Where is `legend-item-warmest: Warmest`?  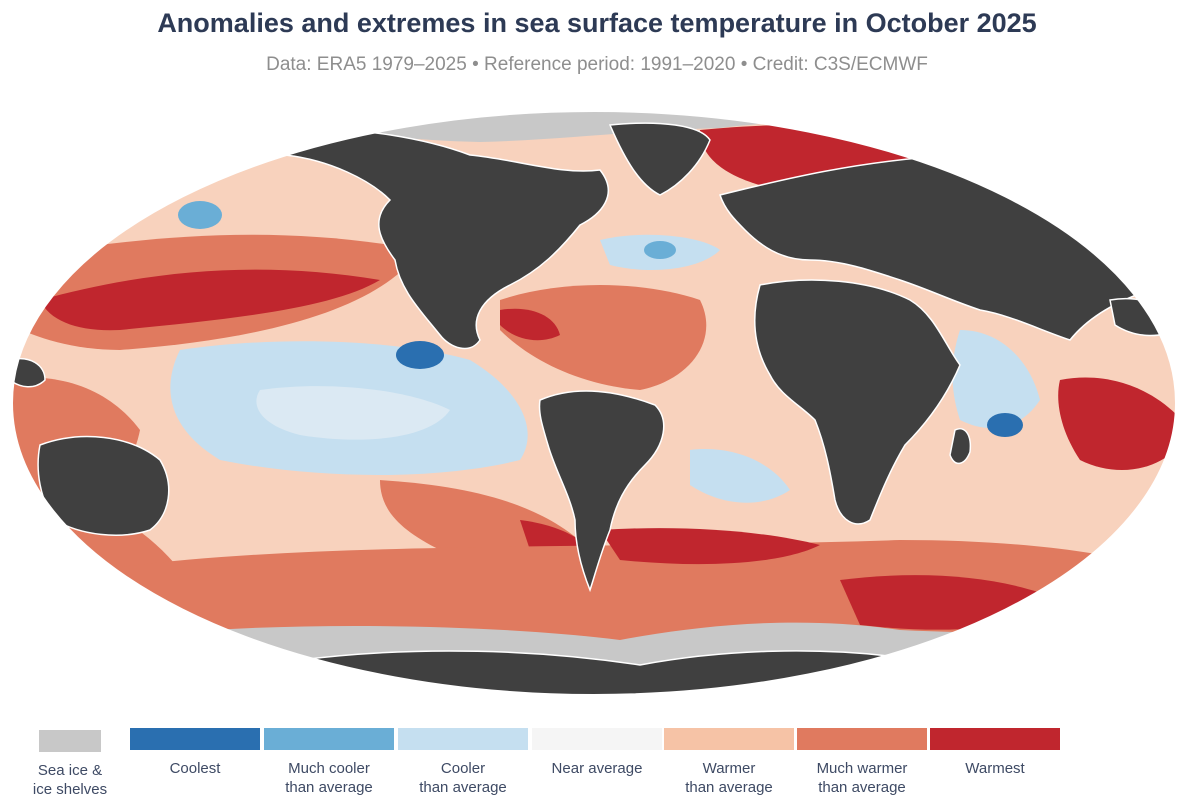
legend-item-warmest: Warmest is located at coordinates (995, 753).